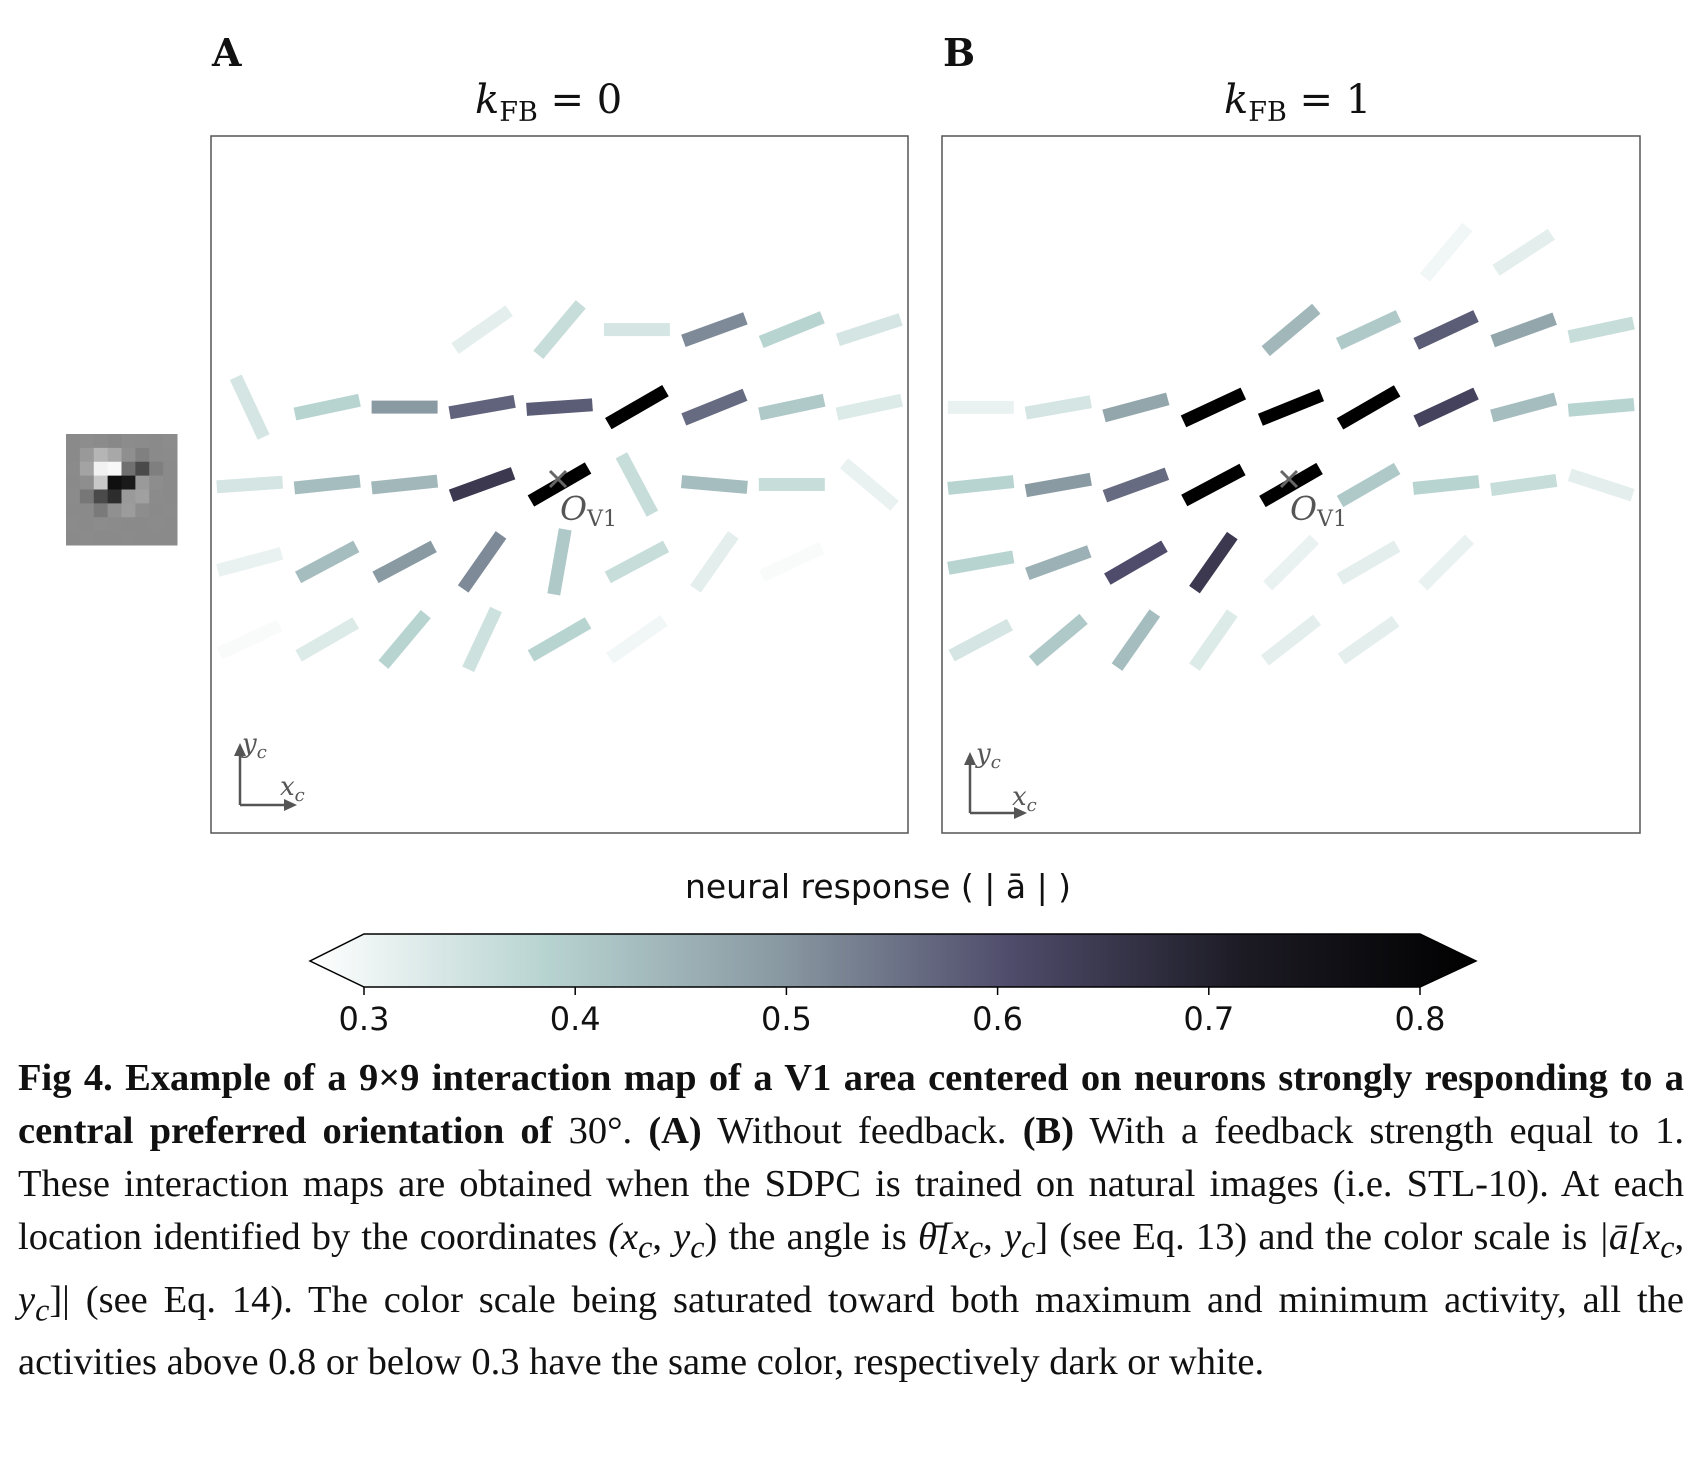 The height and width of the screenshot is (1476, 1701). I want to click on colorbar-ticks: 0.3 0.4 0.5 0.6 0.7 0.8, so click(892, 1012).